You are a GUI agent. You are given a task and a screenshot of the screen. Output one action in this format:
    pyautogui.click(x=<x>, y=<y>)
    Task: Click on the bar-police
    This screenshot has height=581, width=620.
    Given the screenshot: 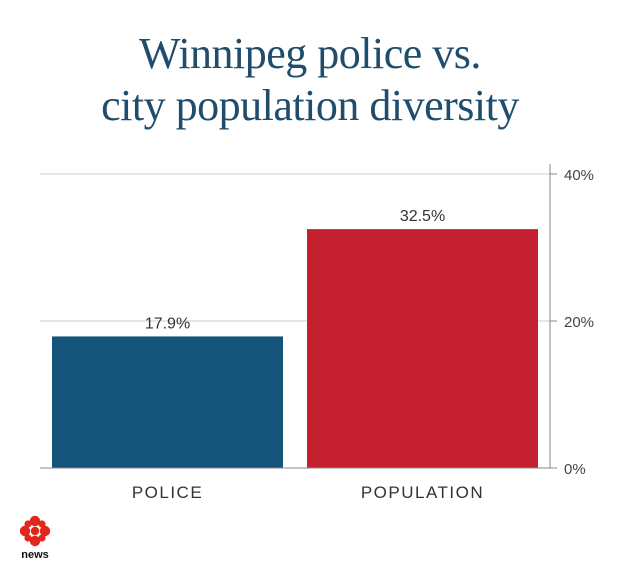 What is the action you would take?
    pyautogui.click(x=167, y=402)
    